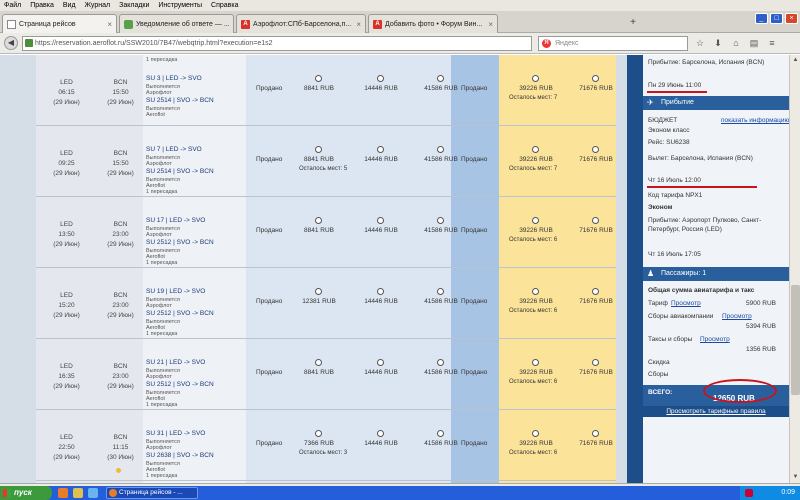  What do you see at coordinates (433, 23) in the screenshot?
I see `tab-forum: А Добавить фото • Форум Вин... ×` at bounding box center [433, 23].